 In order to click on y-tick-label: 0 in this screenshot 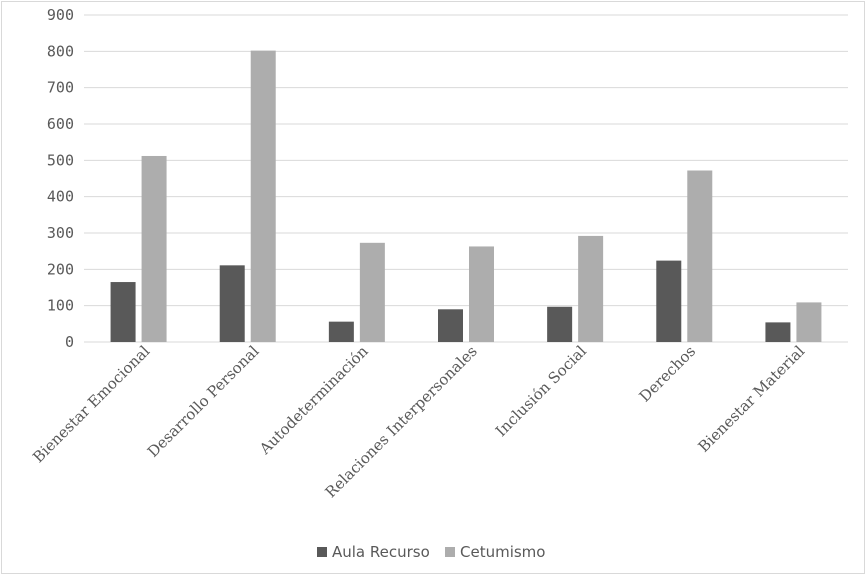, I will do `click(69, 342)`.